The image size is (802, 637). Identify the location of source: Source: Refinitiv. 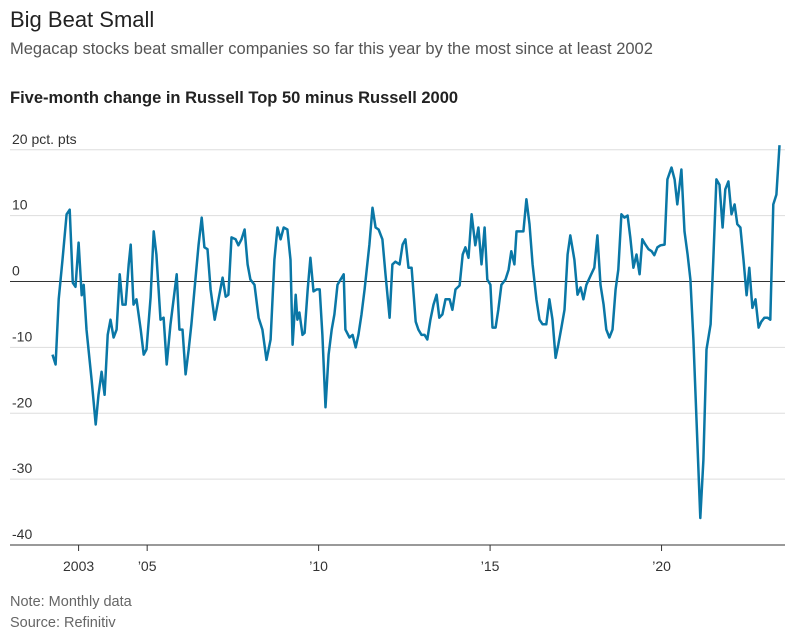
(63, 623).